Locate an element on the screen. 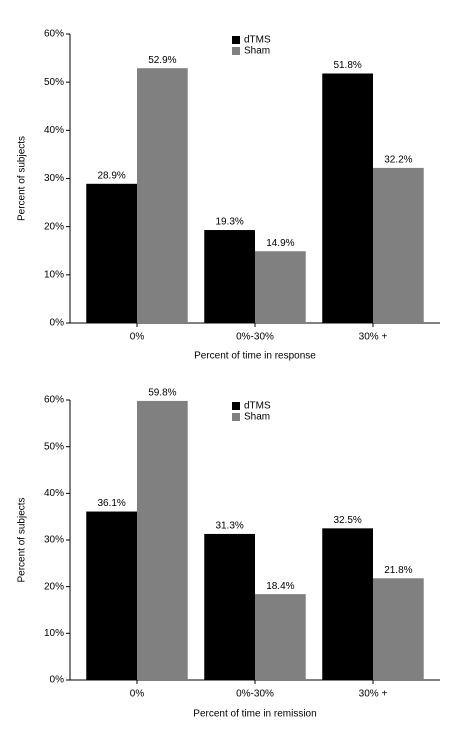 The width and height of the screenshot is (460, 733). value-label: 32.5% is located at coordinates (347, 520).